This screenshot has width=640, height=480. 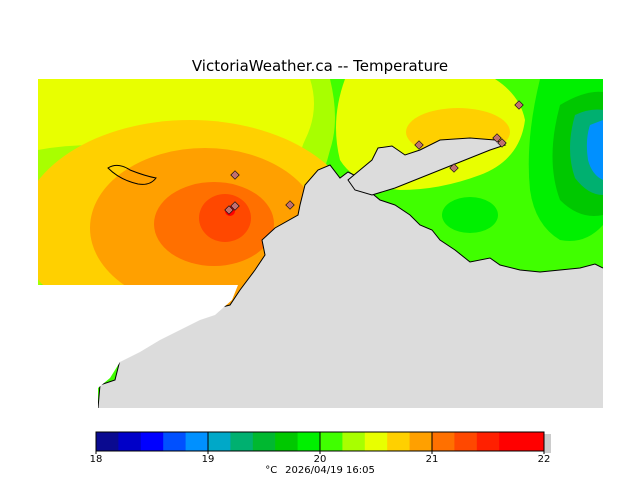 What do you see at coordinates (208, 459) in the screenshot?
I see `colorbar-tick-label: 19` at bounding box center [208, 459].